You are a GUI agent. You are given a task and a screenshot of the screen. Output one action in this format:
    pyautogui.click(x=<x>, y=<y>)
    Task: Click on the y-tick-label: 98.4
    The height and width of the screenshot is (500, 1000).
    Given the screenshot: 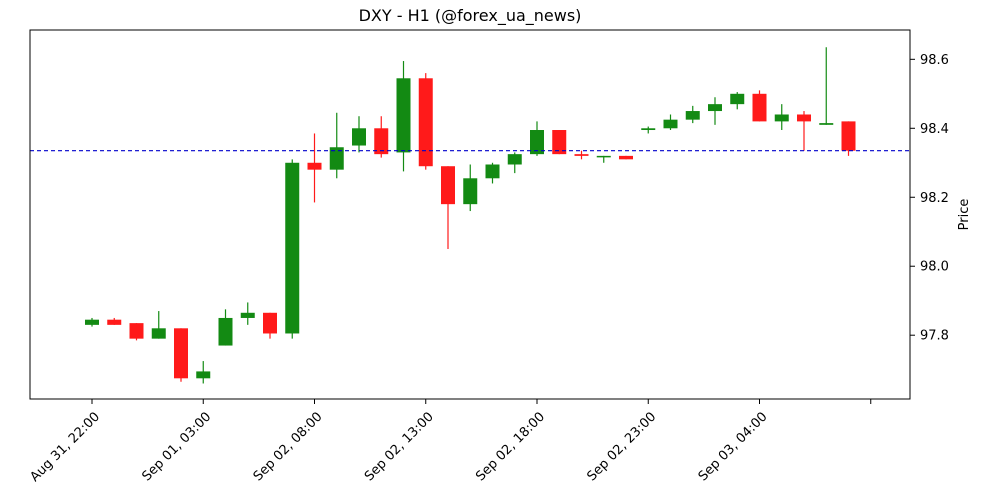 What is the action you would take?
    pyautogui.click(x=934, y=129)
    